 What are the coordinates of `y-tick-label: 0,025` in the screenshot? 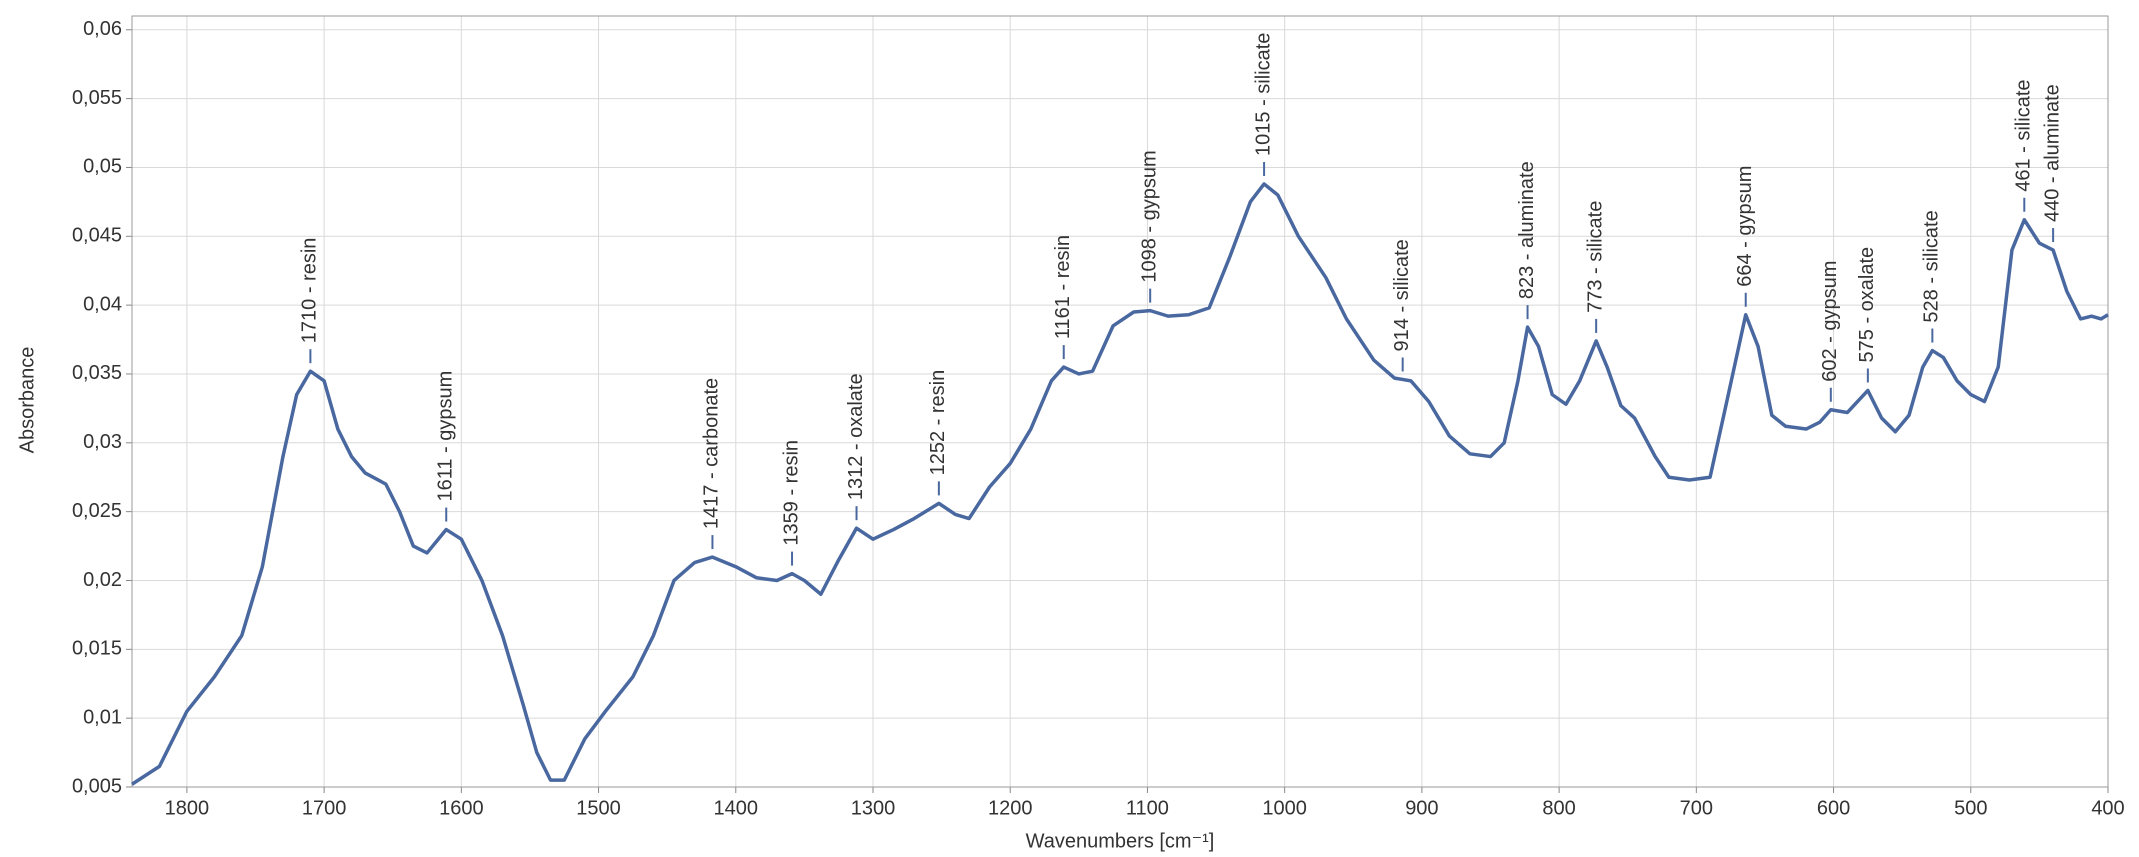 It's located at (97, 511).